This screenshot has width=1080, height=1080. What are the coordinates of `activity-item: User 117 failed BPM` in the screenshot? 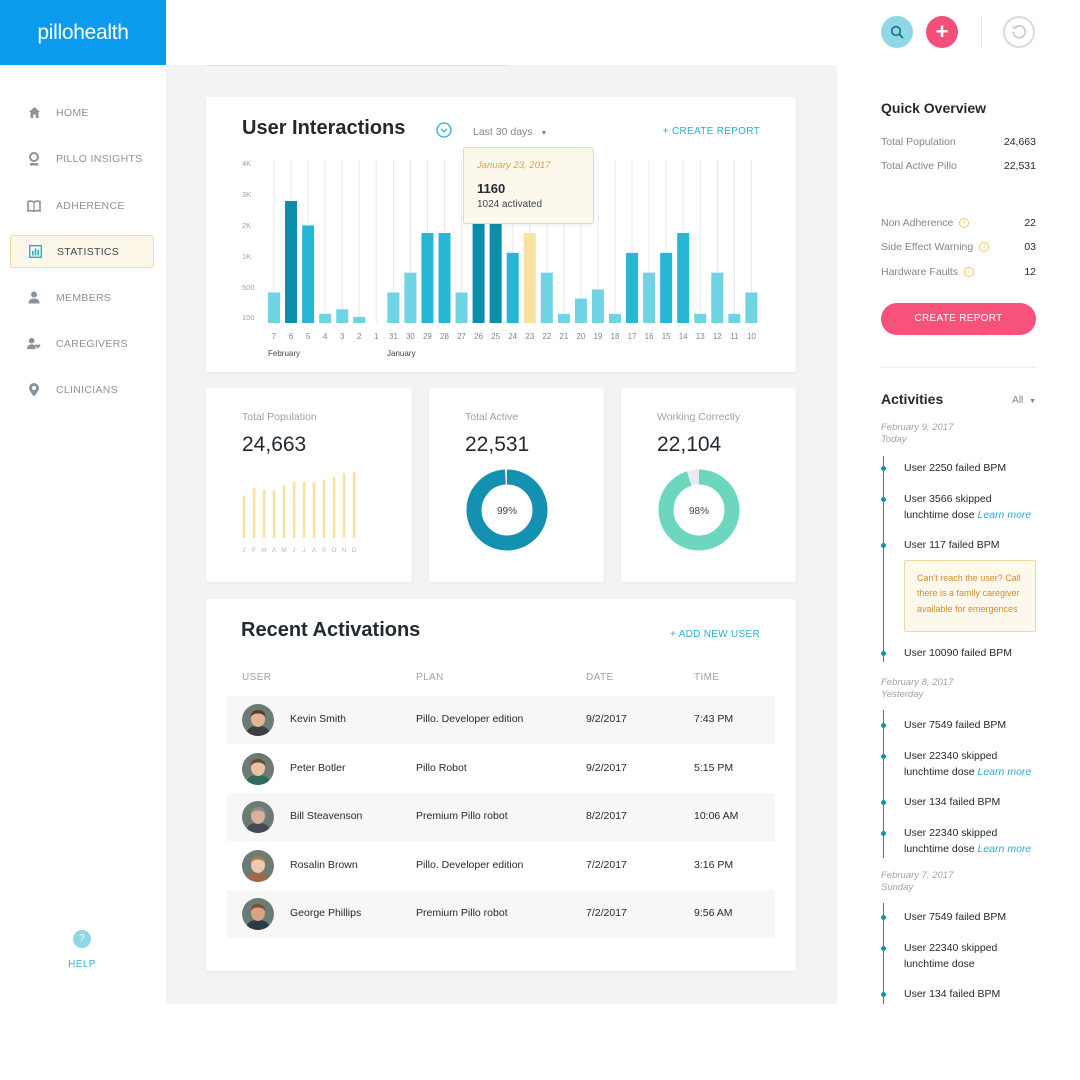 It's located at (952, 545).